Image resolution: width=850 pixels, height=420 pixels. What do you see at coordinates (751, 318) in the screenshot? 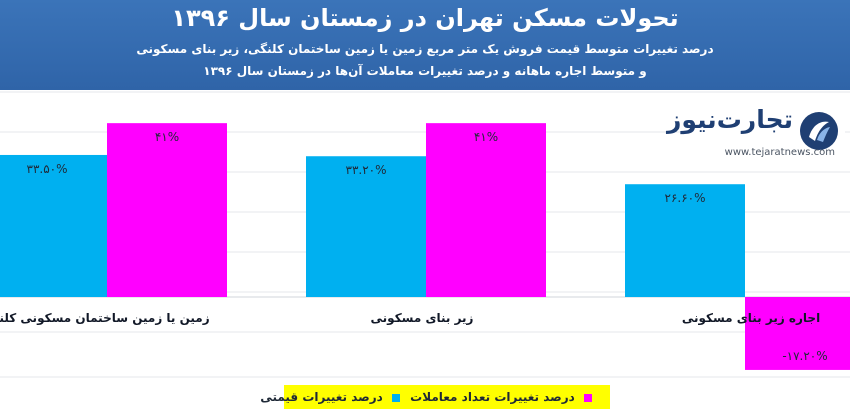
I see `category-axis-label: اجاره زیر بنای مسکونی` at bounding box center [751, 318].